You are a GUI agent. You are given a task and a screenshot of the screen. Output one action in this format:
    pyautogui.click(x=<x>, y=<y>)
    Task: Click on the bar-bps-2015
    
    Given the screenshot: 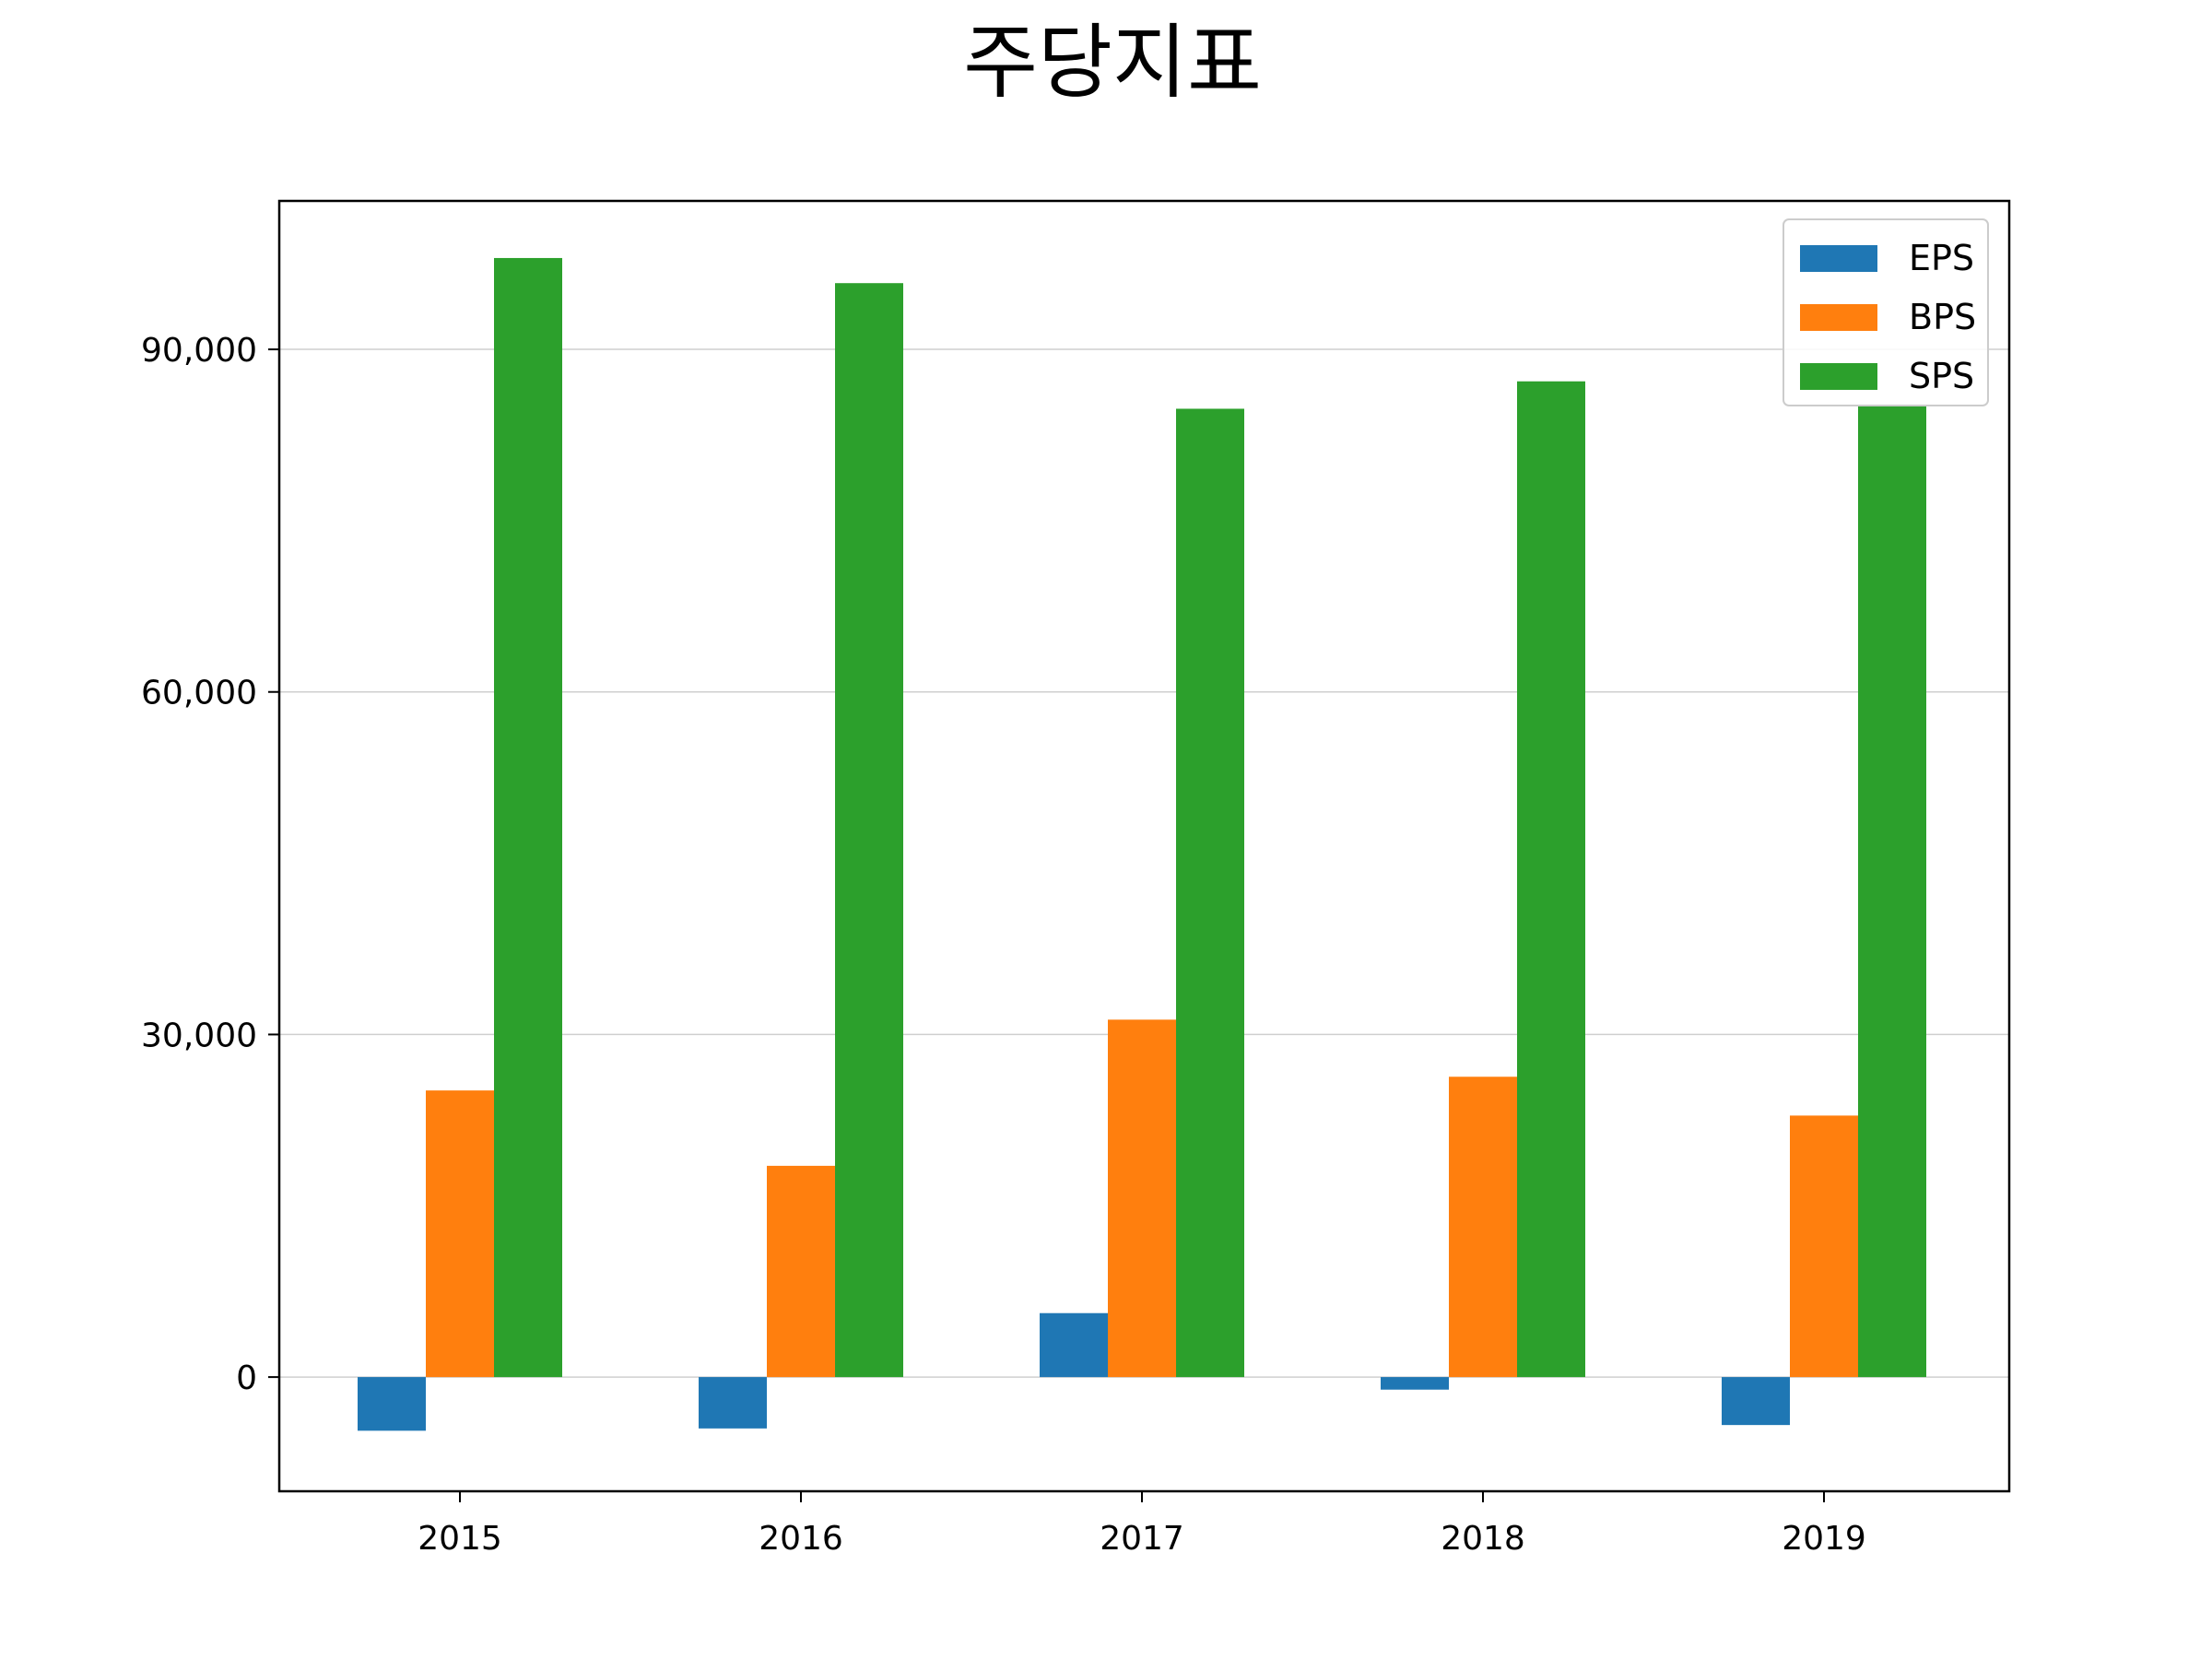 What is the action you would take?
    pyautogui.click(x=460, y=1234)
    